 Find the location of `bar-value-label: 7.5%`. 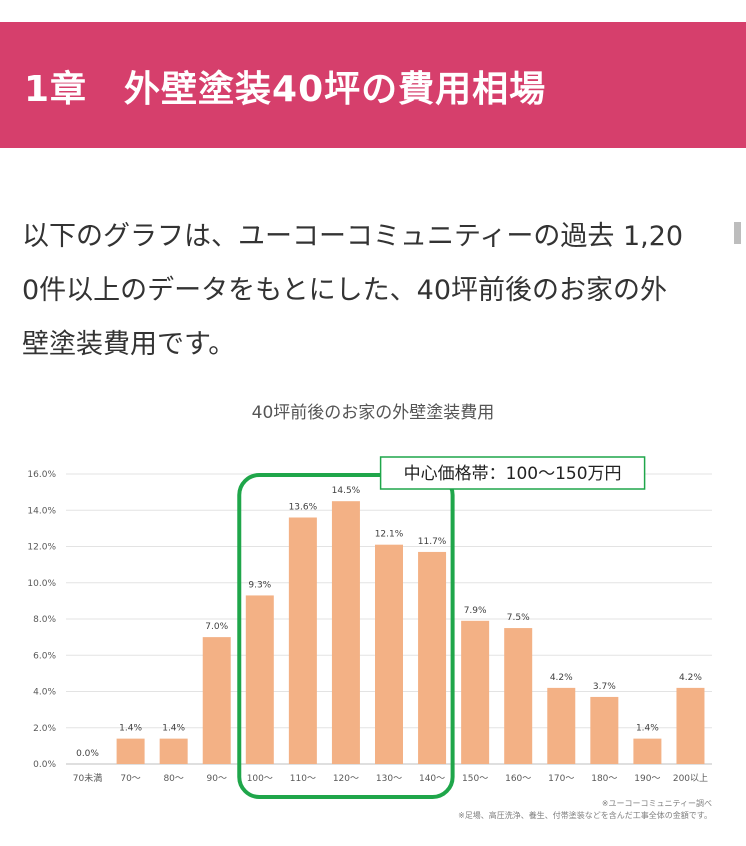

bar-value-label: 7.5% is located at coordinates (518, 618).